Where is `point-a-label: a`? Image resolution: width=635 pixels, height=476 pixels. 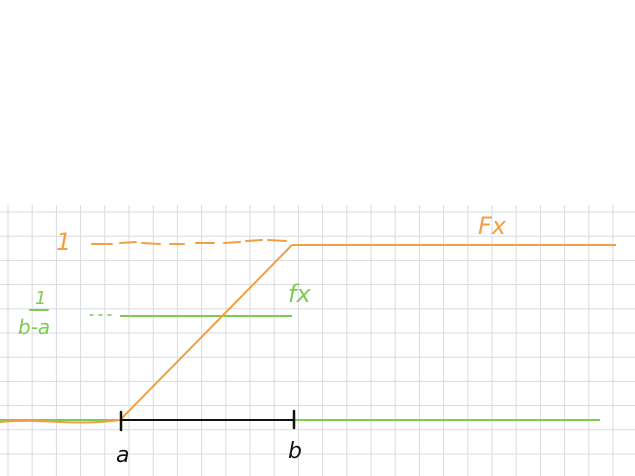 point-a-label: a is located at coordinates (122, 455).